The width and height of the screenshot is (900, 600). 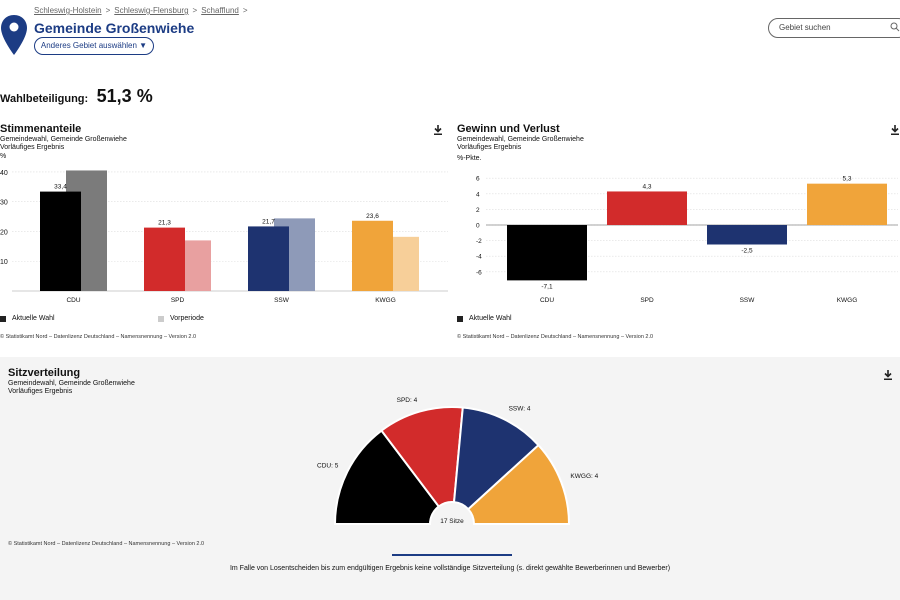 What do you see at coordinates (151, 10) in the screenshot?
I see `breadcrumb-item-district: Schleswig-Flensburg` at bounding box center [151, 10].